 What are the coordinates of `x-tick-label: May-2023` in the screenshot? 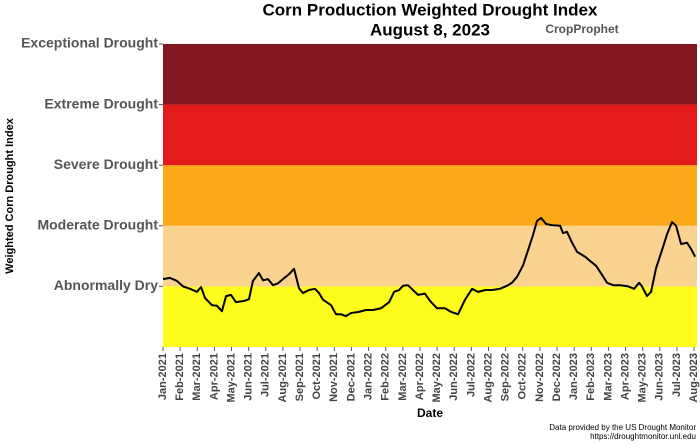 It's located at (643, 378).